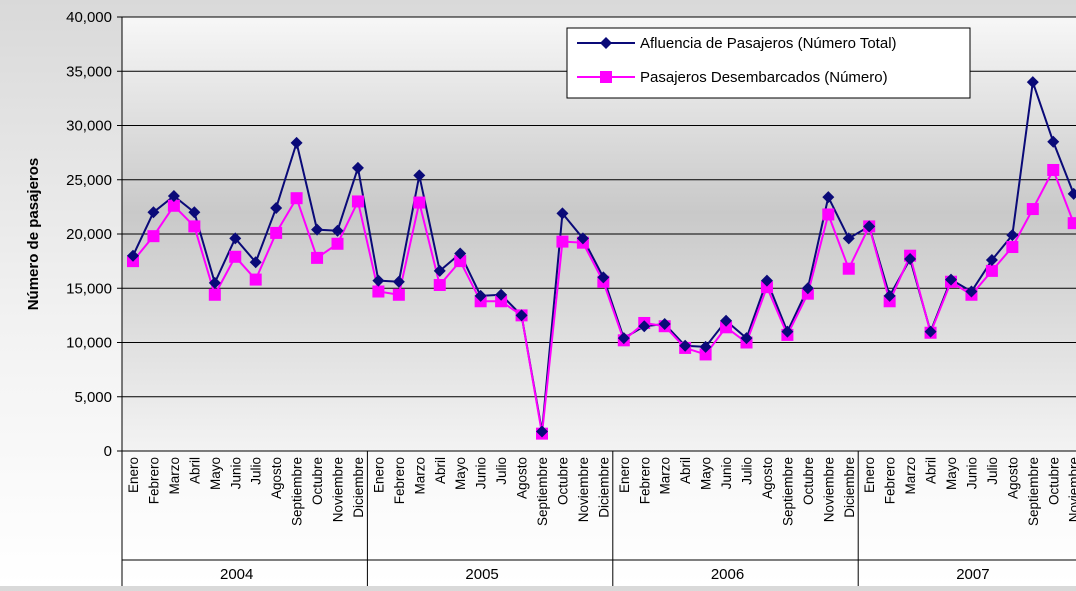 This screenshot has width=1076, height=591. I want to click on year-label: 2007, so click(972, 574).